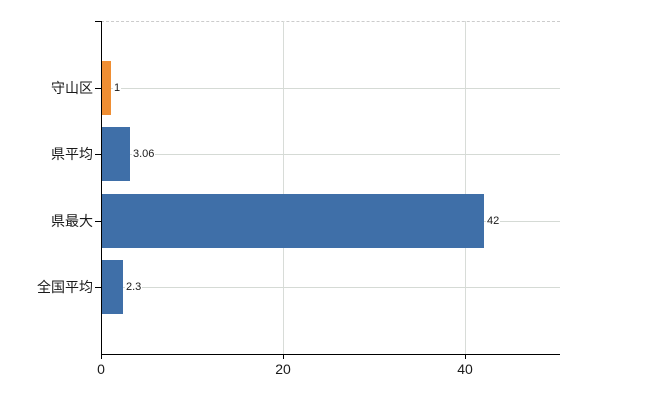 The height and width of the screenshot is (400, 650). What do you see at coordinates (98, 21) in the screenshot?
I see `y-axis-top-tick` at bounding box center [98, 21].